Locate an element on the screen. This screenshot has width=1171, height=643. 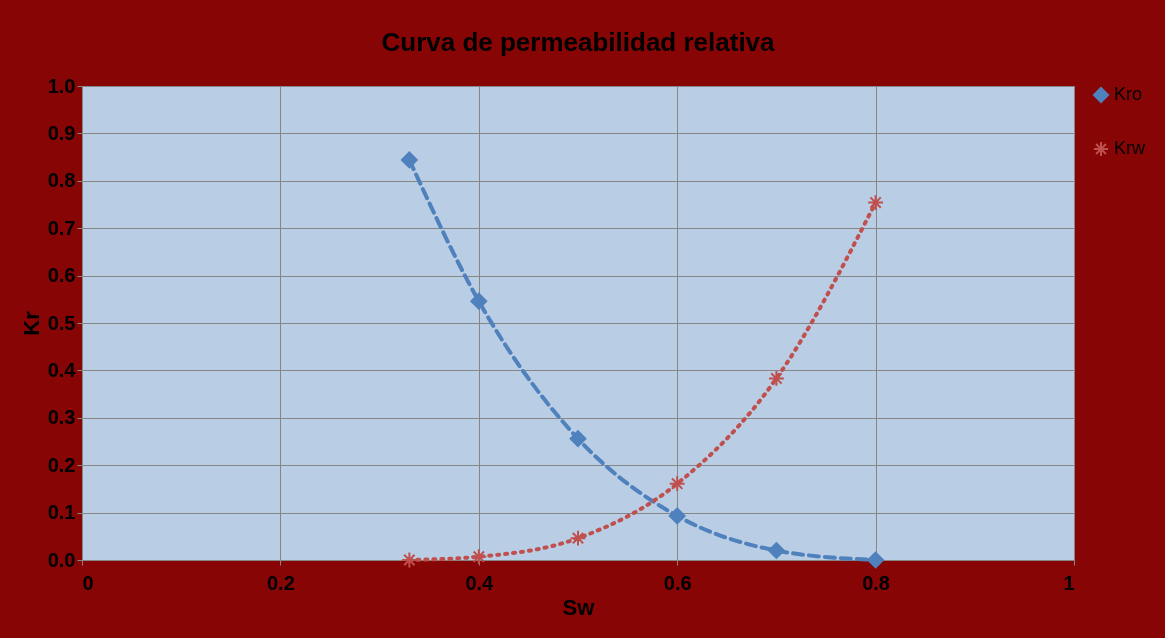
y-tick-label: 0.1 is located at coordinates (61, 512).